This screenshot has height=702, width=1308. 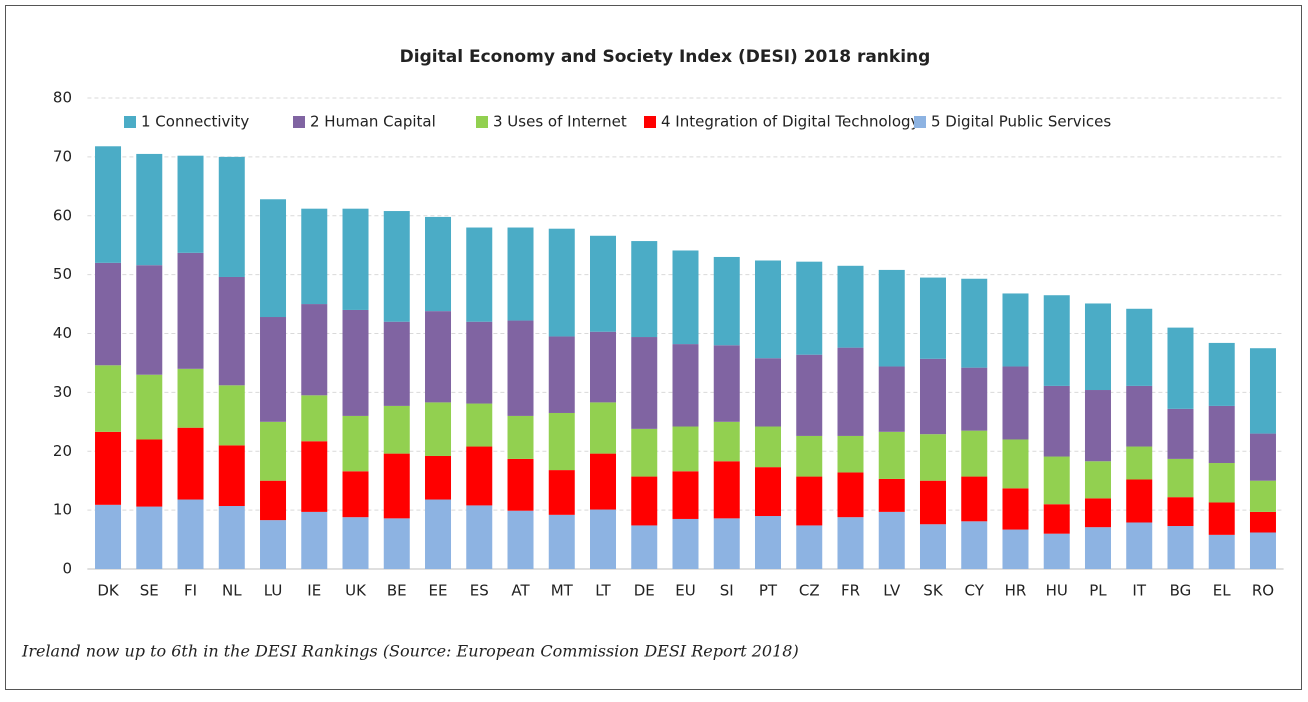 What do you see at coordinates (108, 591) in the screenshot?
I see `x-tick-label: DK` at bounding box center [108, 591].